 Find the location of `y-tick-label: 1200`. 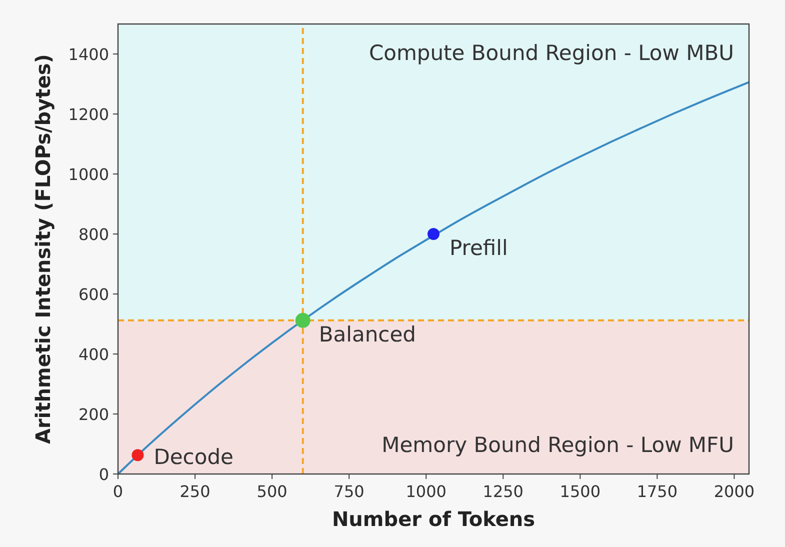

y-tick-label: 1200 is located at coordinates (88, 114).